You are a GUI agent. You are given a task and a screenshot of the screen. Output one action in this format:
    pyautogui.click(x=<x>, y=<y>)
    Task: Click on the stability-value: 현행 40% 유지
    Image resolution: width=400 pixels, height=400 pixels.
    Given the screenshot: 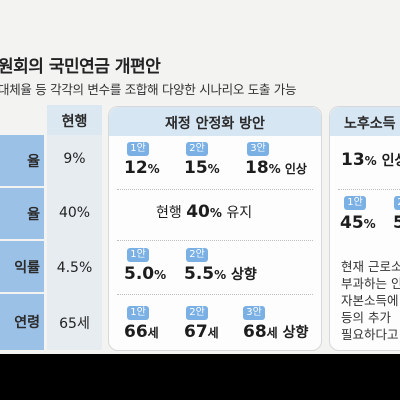 What is the action you would take?
    pyautogui.click(x=204, y=212)
    